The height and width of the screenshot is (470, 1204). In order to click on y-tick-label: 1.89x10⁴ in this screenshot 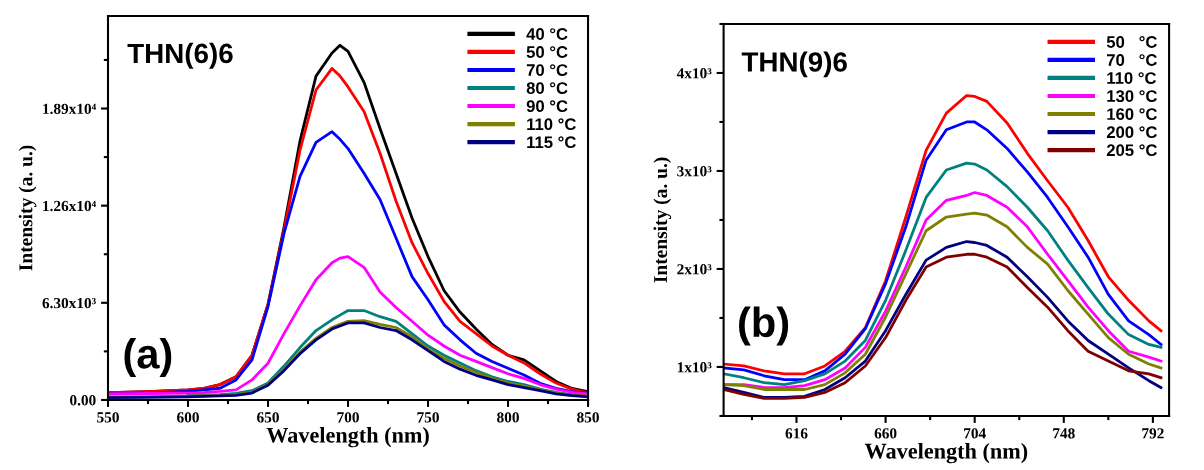, I will do `click(70, 109)`.